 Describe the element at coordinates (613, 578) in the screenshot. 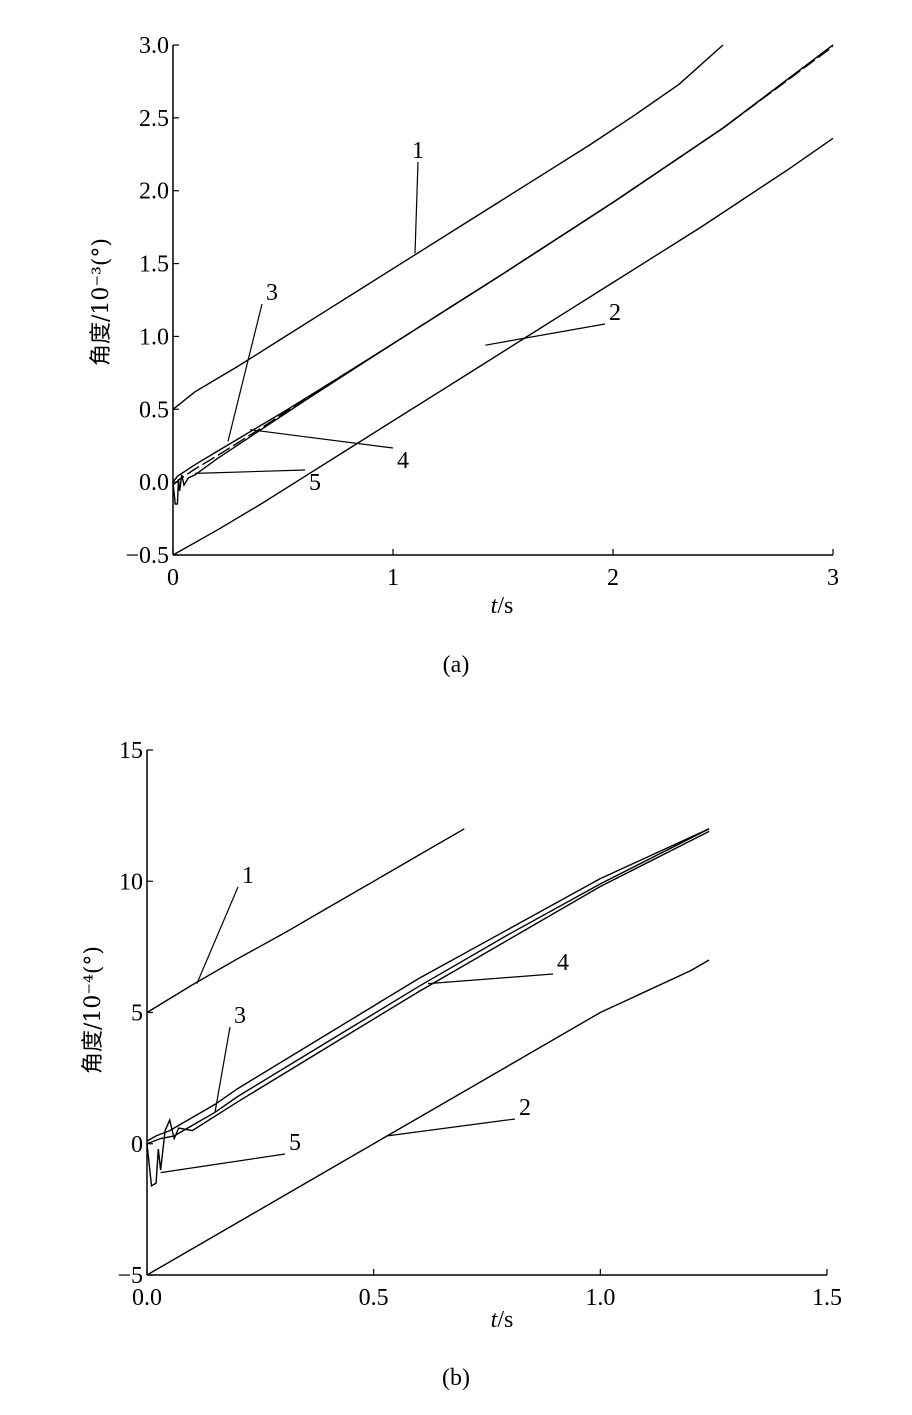

I see `x-tick-label: 2` at that location.